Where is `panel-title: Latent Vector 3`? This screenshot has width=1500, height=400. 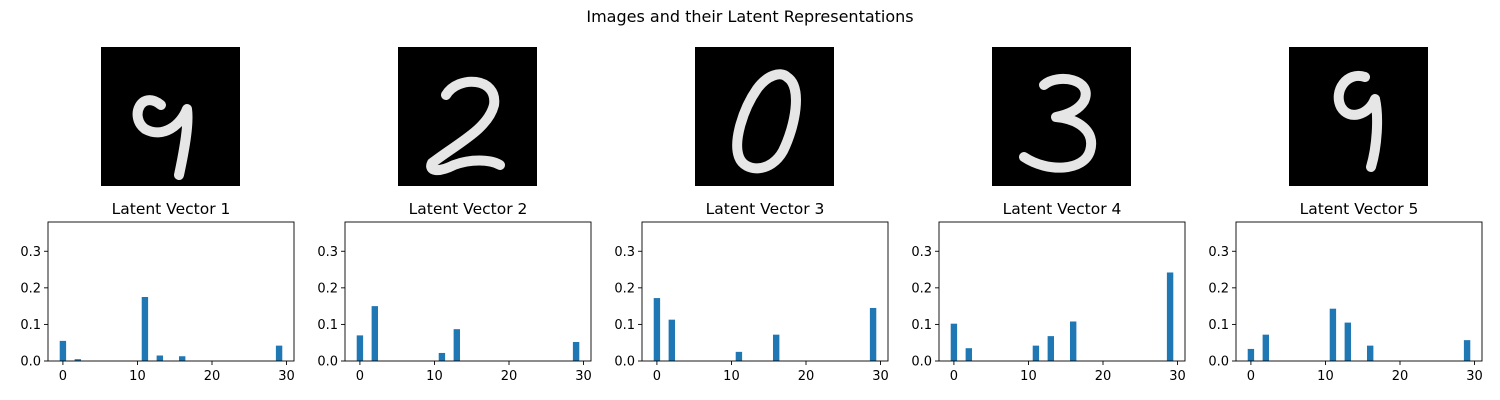
panel-title: Latent Vector 3 is located at coordinates (765, 209).